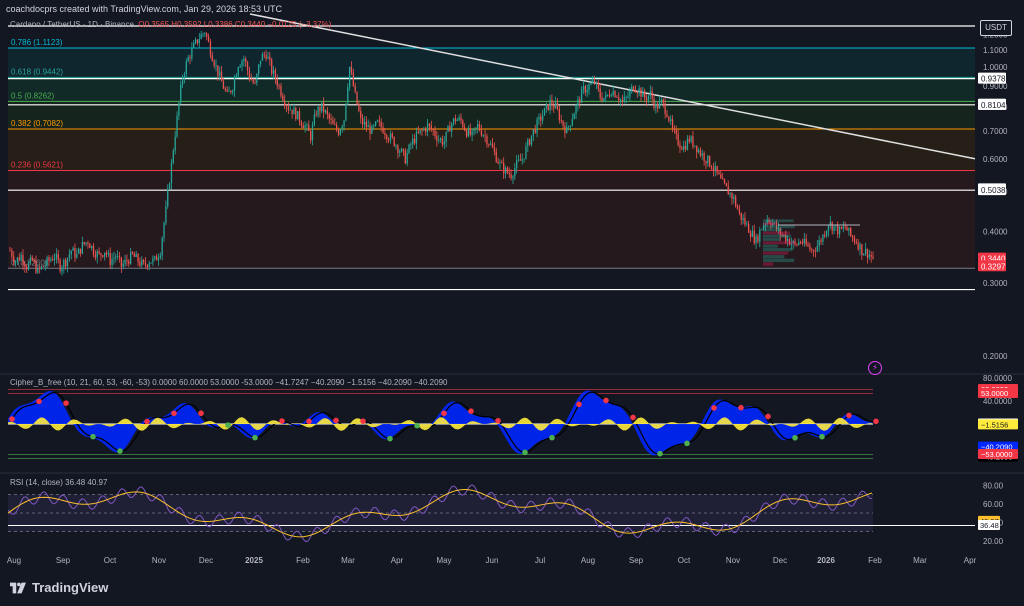  What do you see at coordinates (993, 541) in the screenshot?
I see `y-tick-label: 20.00` at bounding box center [993, 541].